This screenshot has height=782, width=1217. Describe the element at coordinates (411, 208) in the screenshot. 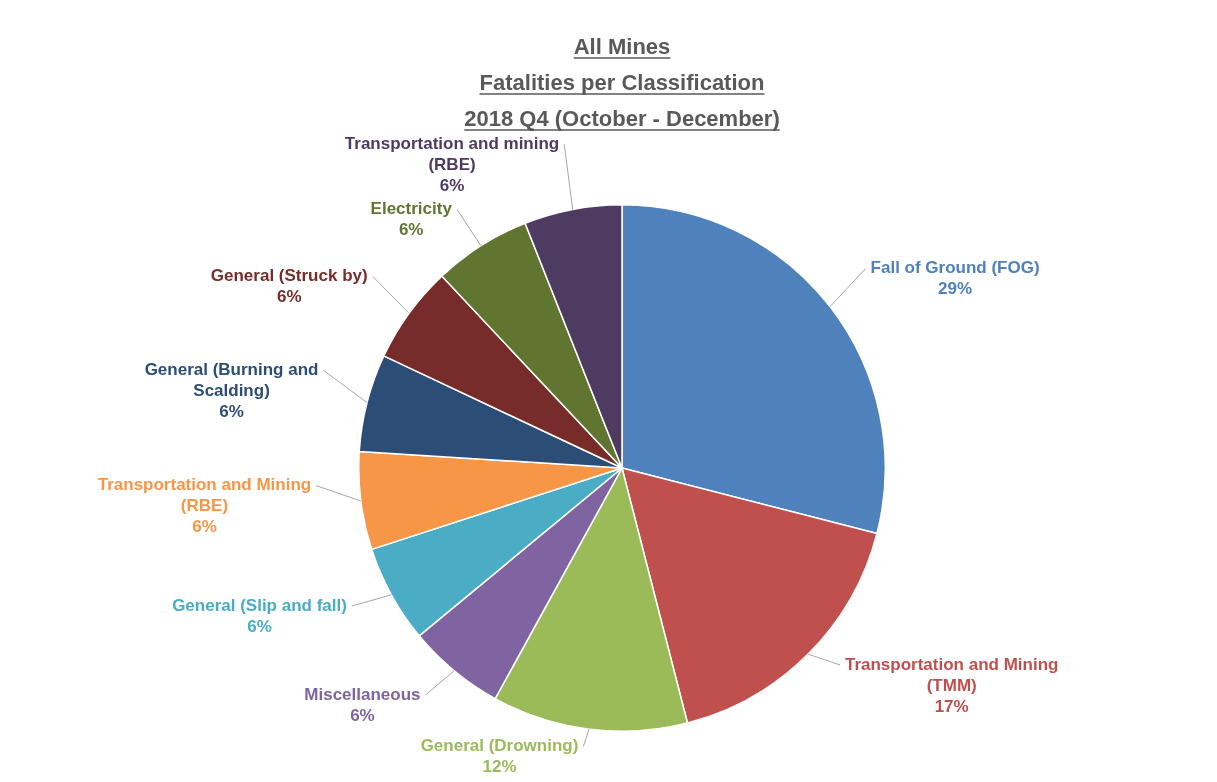

I see `slice-label: Electricity` at that location.